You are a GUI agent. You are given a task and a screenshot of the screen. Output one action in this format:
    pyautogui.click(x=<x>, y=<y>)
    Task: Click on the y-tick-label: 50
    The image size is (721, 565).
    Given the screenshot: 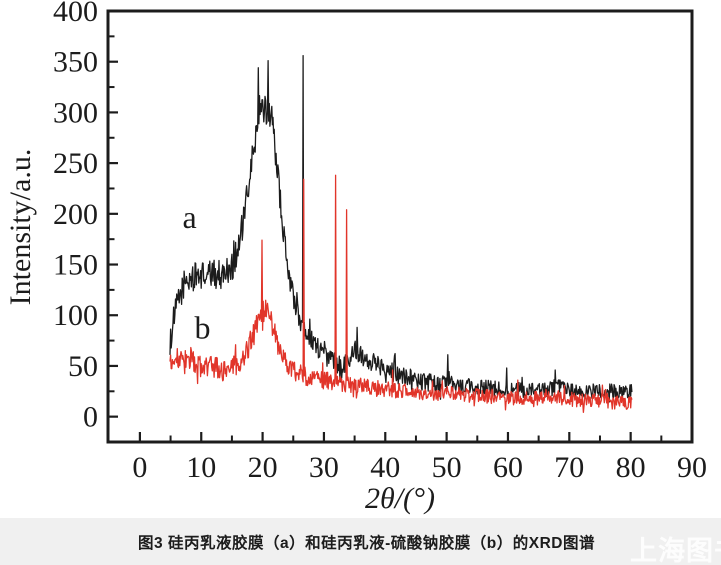 What is the action you would take?
    pyautogui.click(x=83, y=366)
    